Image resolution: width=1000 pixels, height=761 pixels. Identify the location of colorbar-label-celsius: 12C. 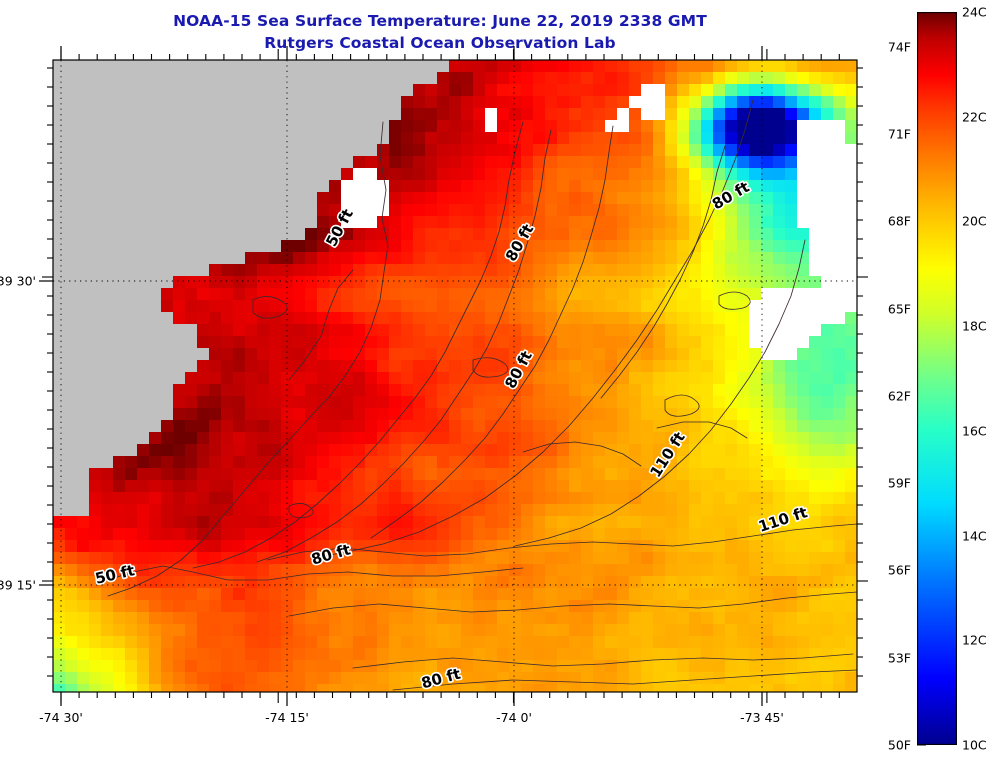
(974, 640).